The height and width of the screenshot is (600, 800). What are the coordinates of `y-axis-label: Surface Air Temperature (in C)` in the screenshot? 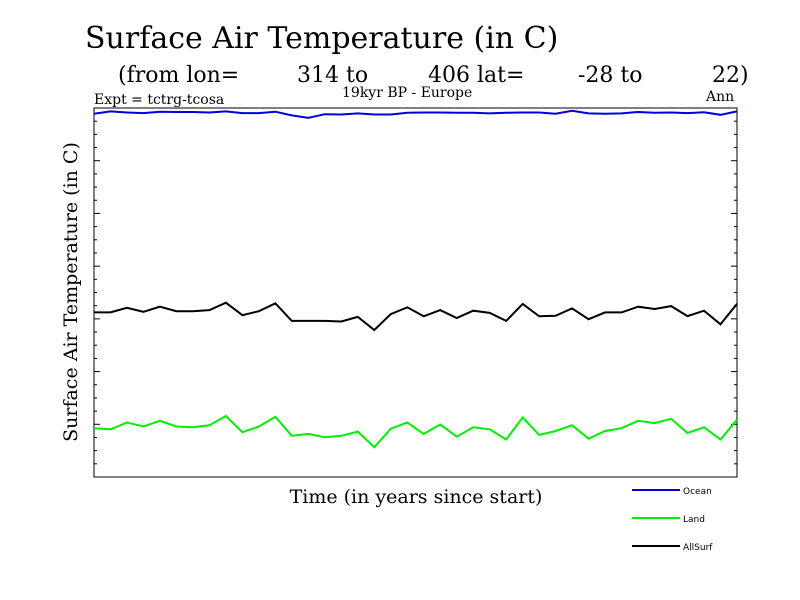 It's located at (71, 292).